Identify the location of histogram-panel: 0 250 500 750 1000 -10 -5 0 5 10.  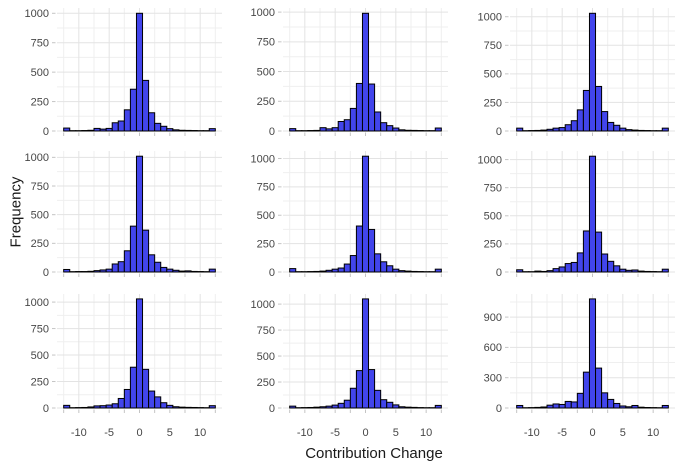
(349, 366).